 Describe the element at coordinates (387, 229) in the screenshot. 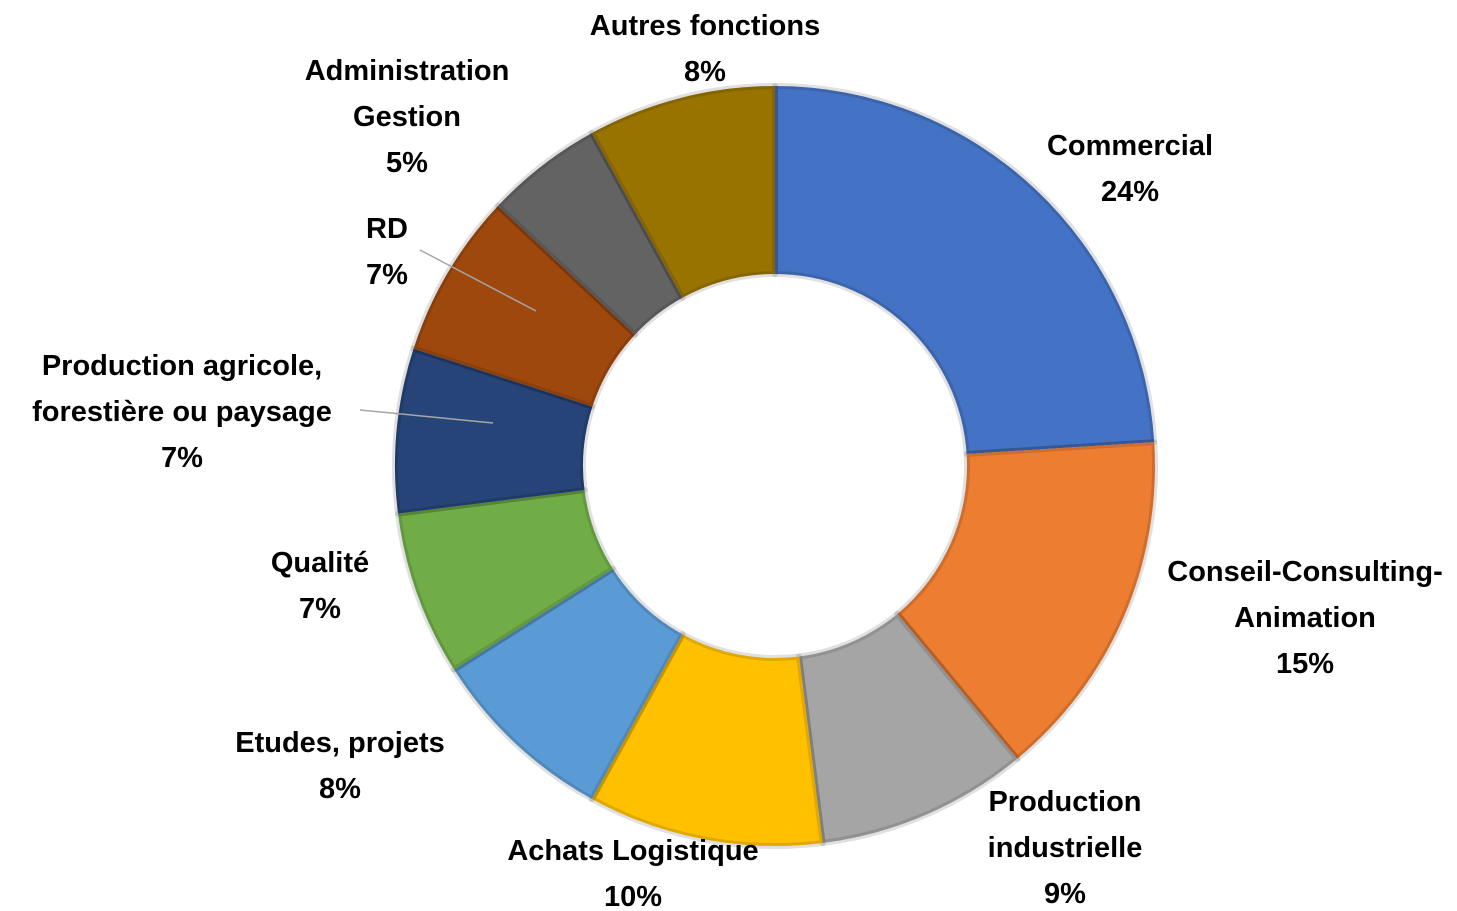

I see `slice-label: RD` at that location.